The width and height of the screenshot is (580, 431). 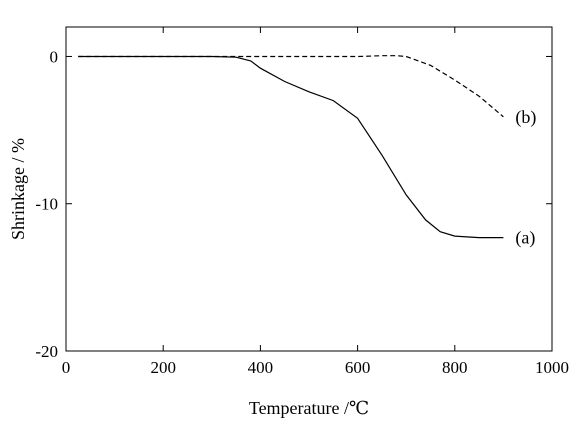 I want to click on x-tick-label: 1000, so click(x=552, y=367).